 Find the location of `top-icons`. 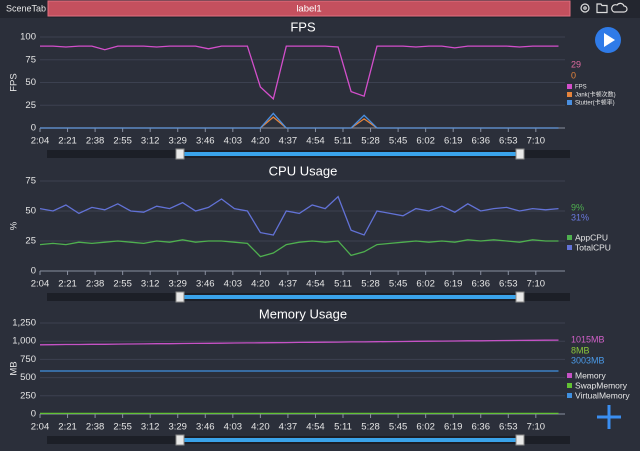

top-icons is located at coordinates (604, 8).